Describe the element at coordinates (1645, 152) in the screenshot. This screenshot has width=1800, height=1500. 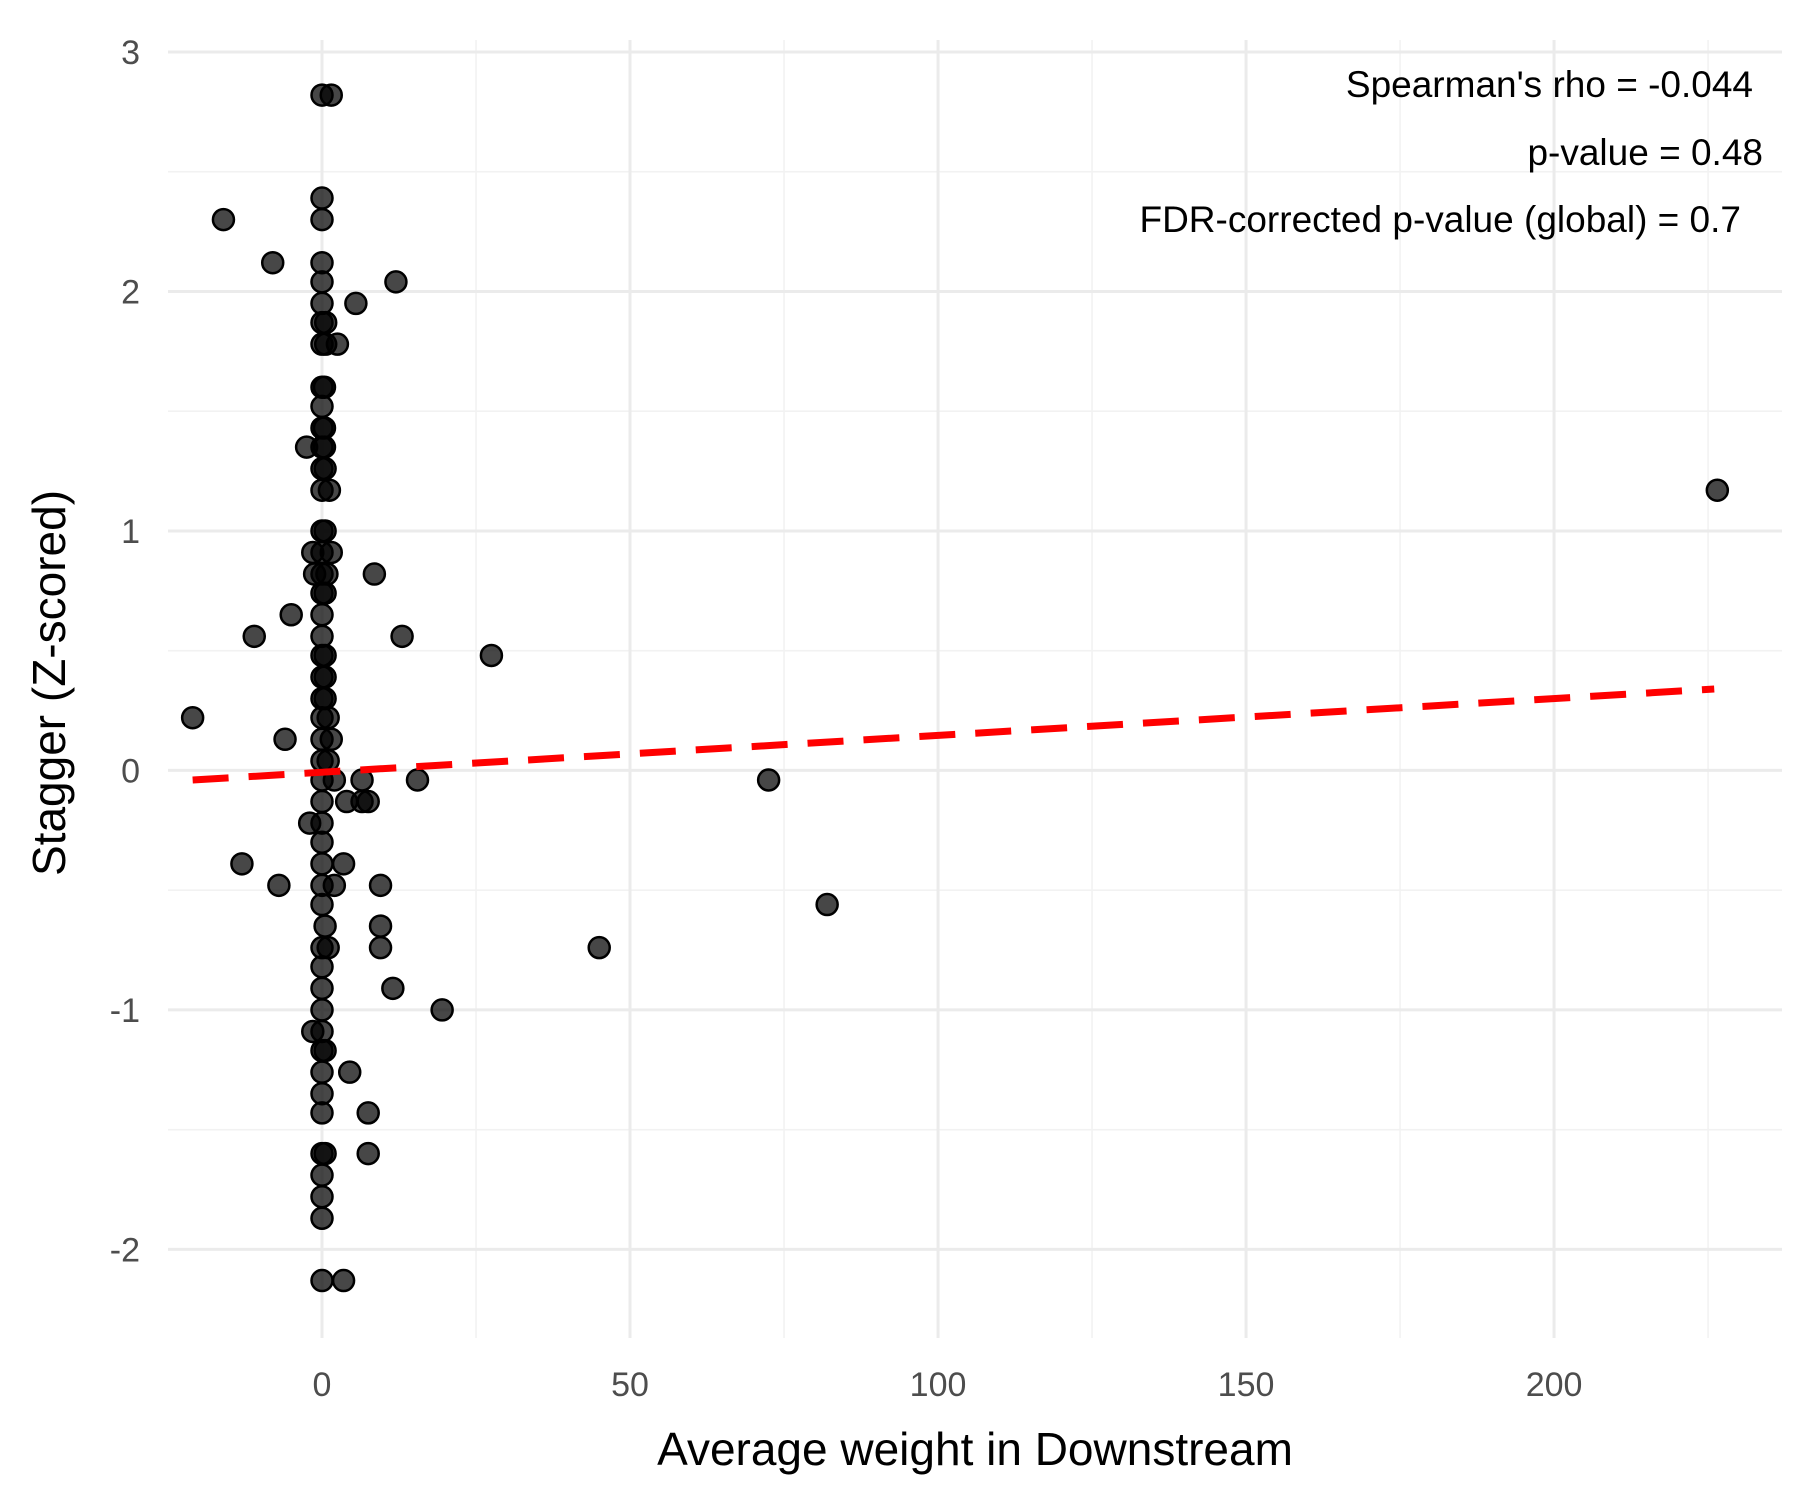
I see `annotation-p-value: p-value = 0.48` at that location.